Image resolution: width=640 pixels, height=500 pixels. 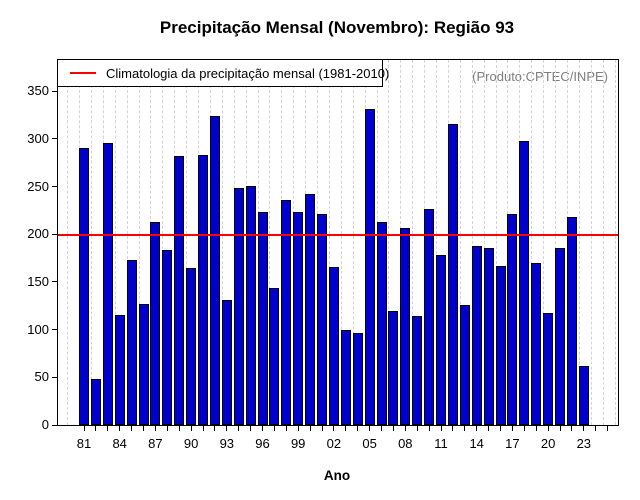 What do you see at coordinates (155, 323) in the screenshot?
I see `bar-1987` at bounding box center [155, 323].